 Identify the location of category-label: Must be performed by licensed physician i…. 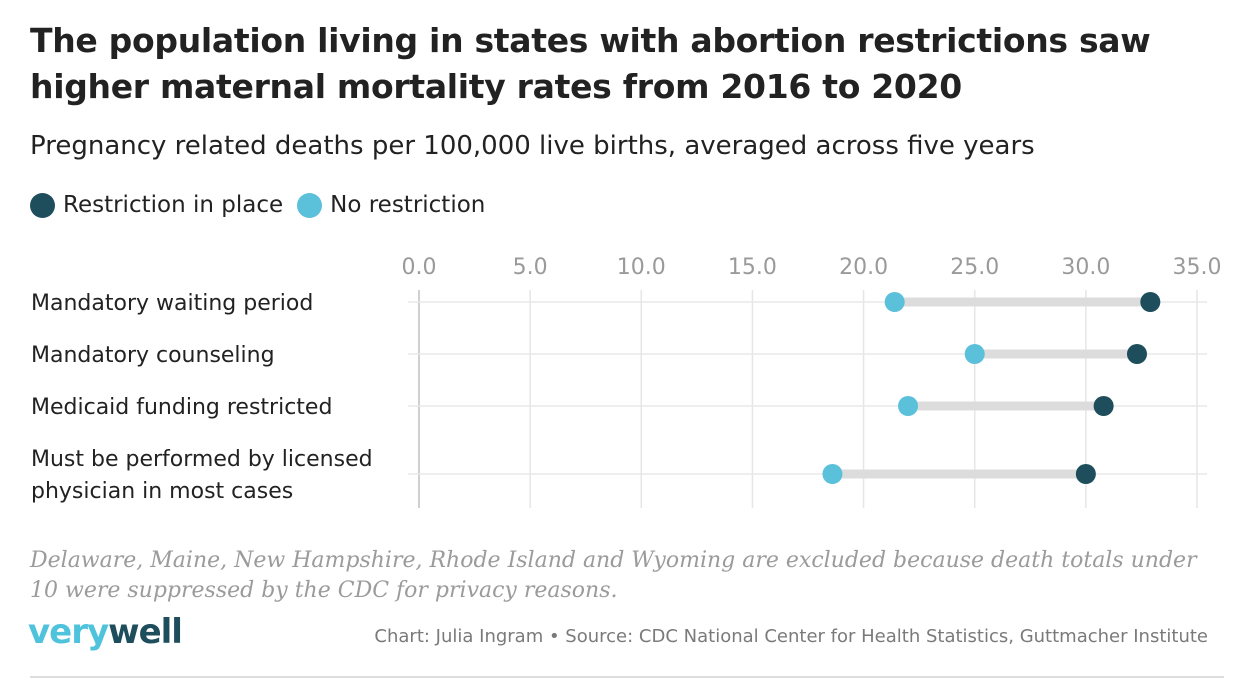
(202, 475).